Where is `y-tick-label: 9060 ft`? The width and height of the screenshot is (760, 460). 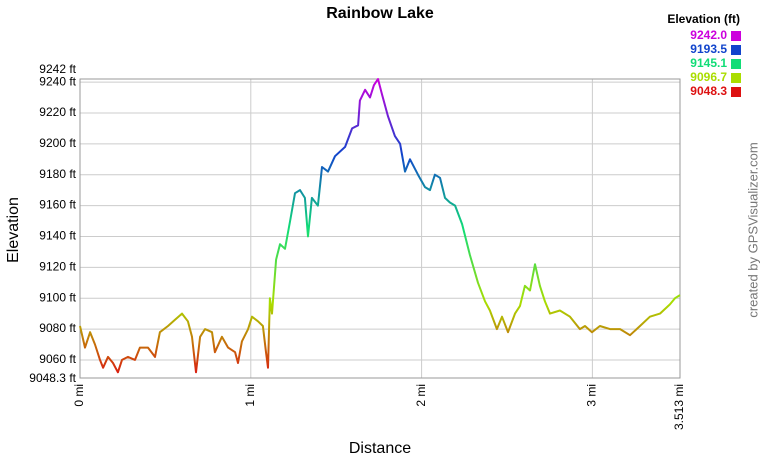
y-tick-label: 9060 ft is located at coordinates (57, 359).